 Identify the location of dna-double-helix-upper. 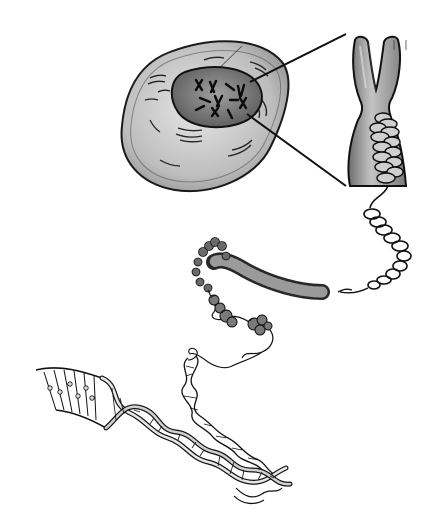
(228, 415).